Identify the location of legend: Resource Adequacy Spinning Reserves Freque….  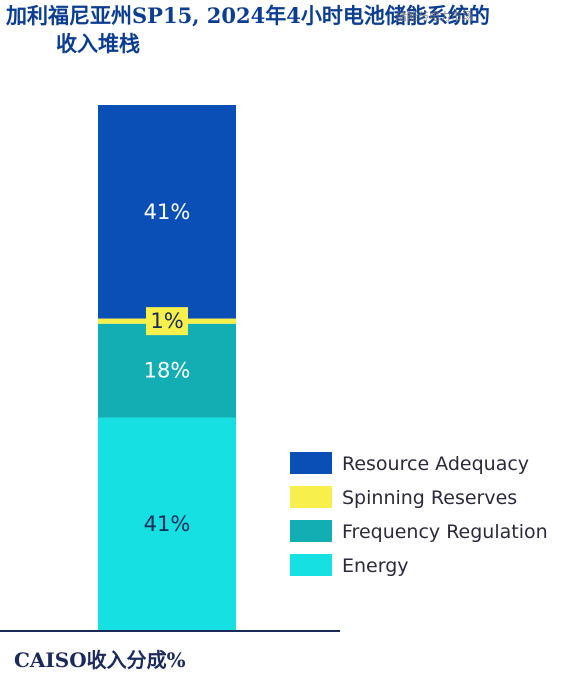
(419, 514).